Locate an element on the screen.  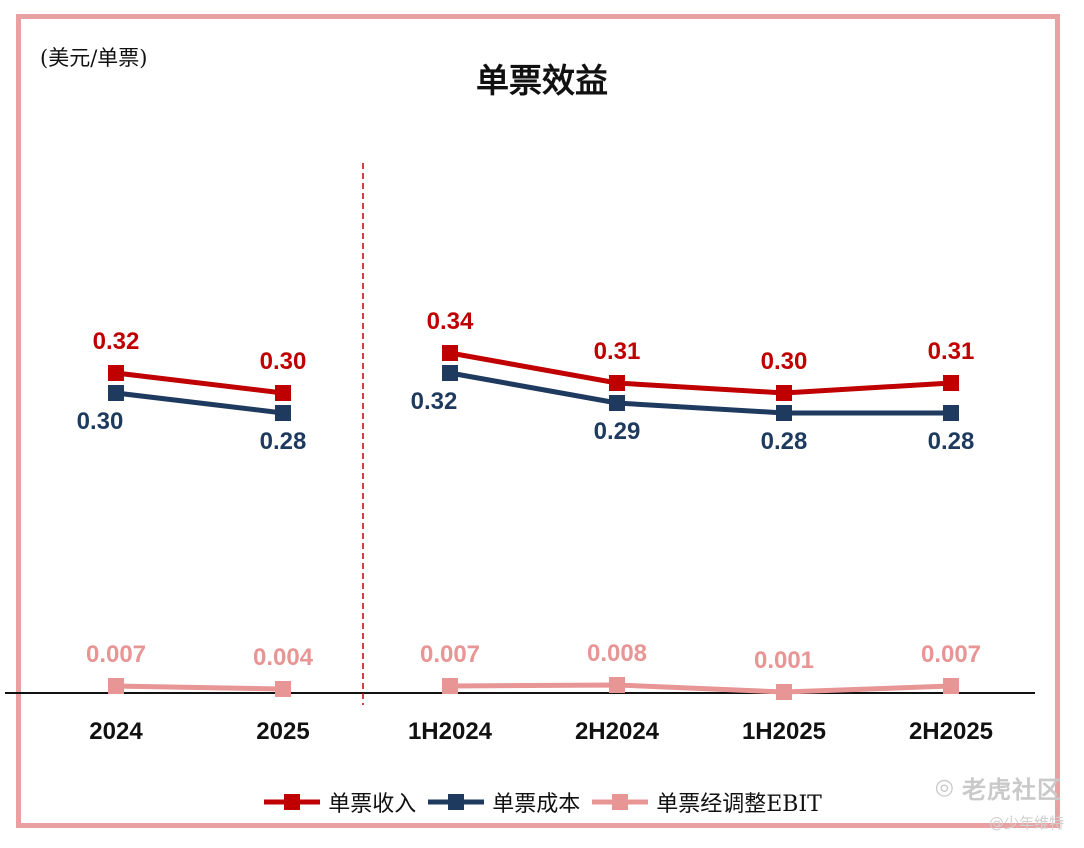
data-label: 0.34 is located at coordinates (450, 321).